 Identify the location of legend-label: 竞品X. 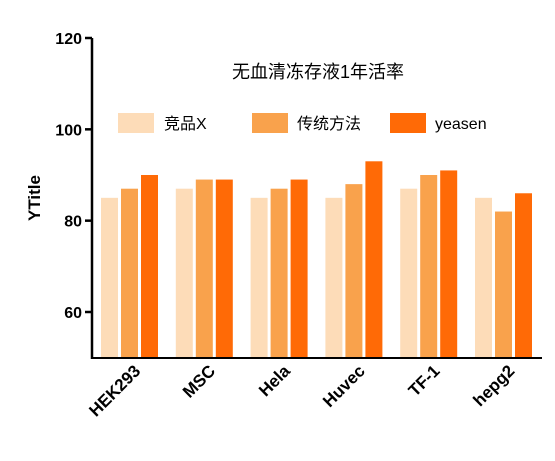
(185, 124).